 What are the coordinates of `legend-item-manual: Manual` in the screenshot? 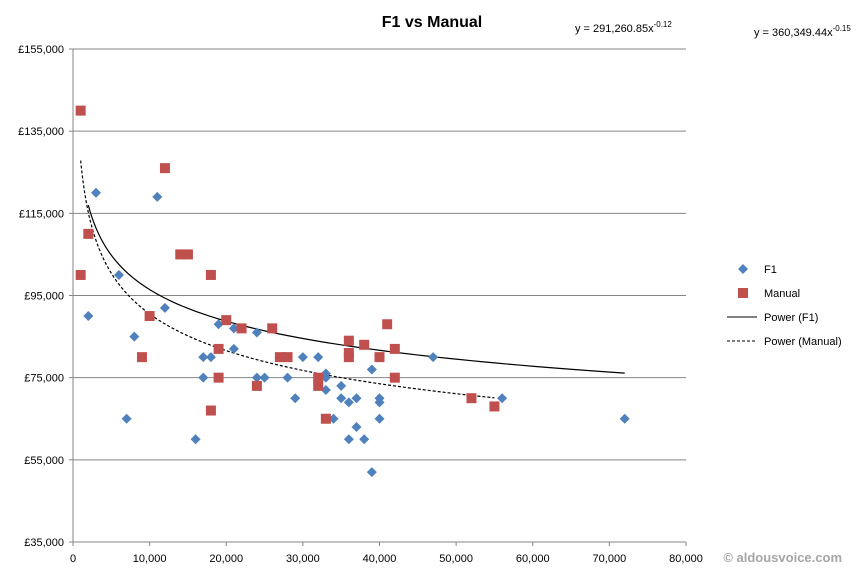 It's located at (769, 294).